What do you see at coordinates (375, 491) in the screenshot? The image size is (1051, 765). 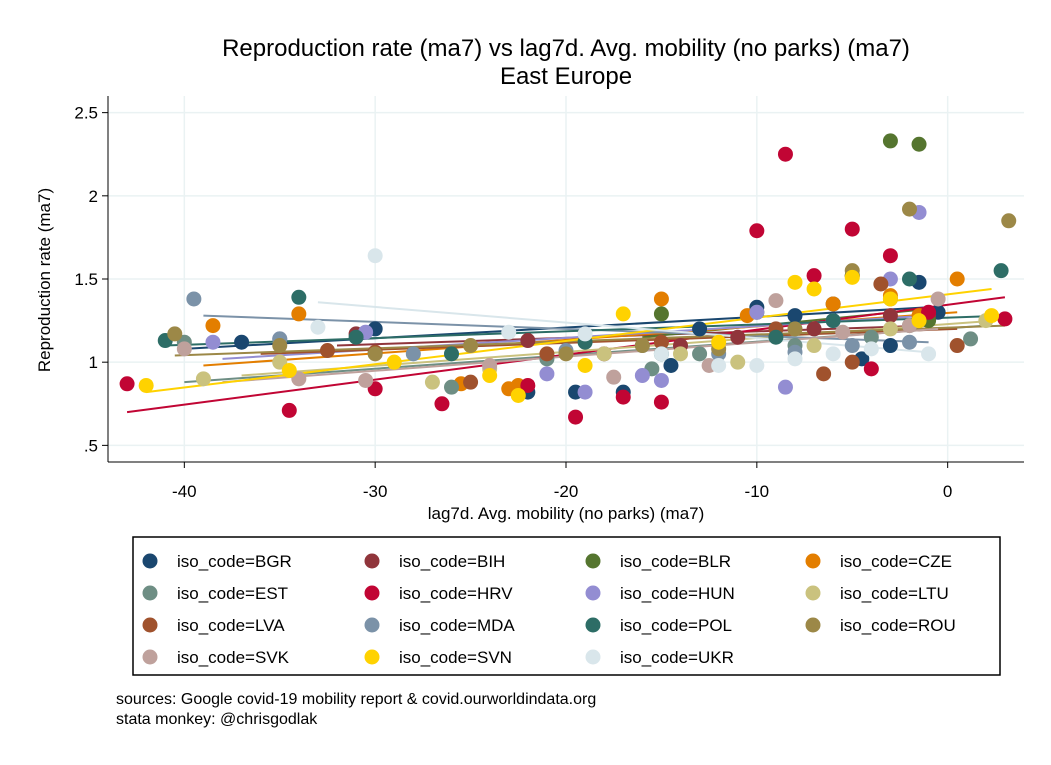 I see `x-tick-label: -30` at bounding box center [375, 491].